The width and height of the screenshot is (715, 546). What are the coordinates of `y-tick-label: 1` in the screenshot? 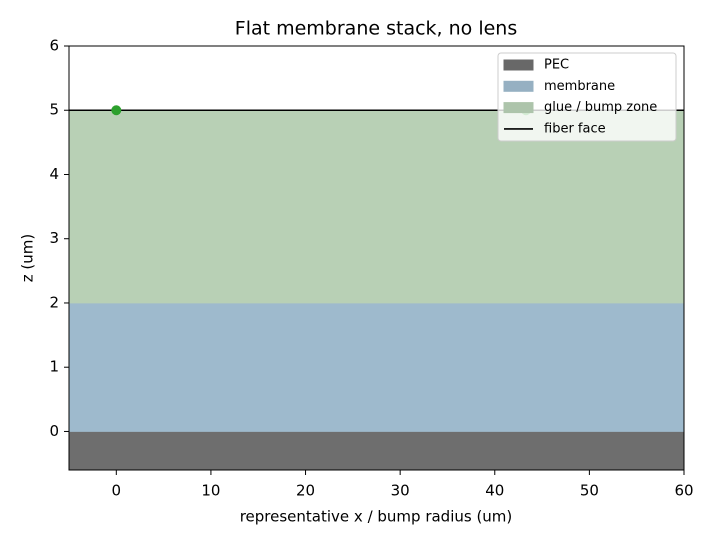 It's located at (54, 367).